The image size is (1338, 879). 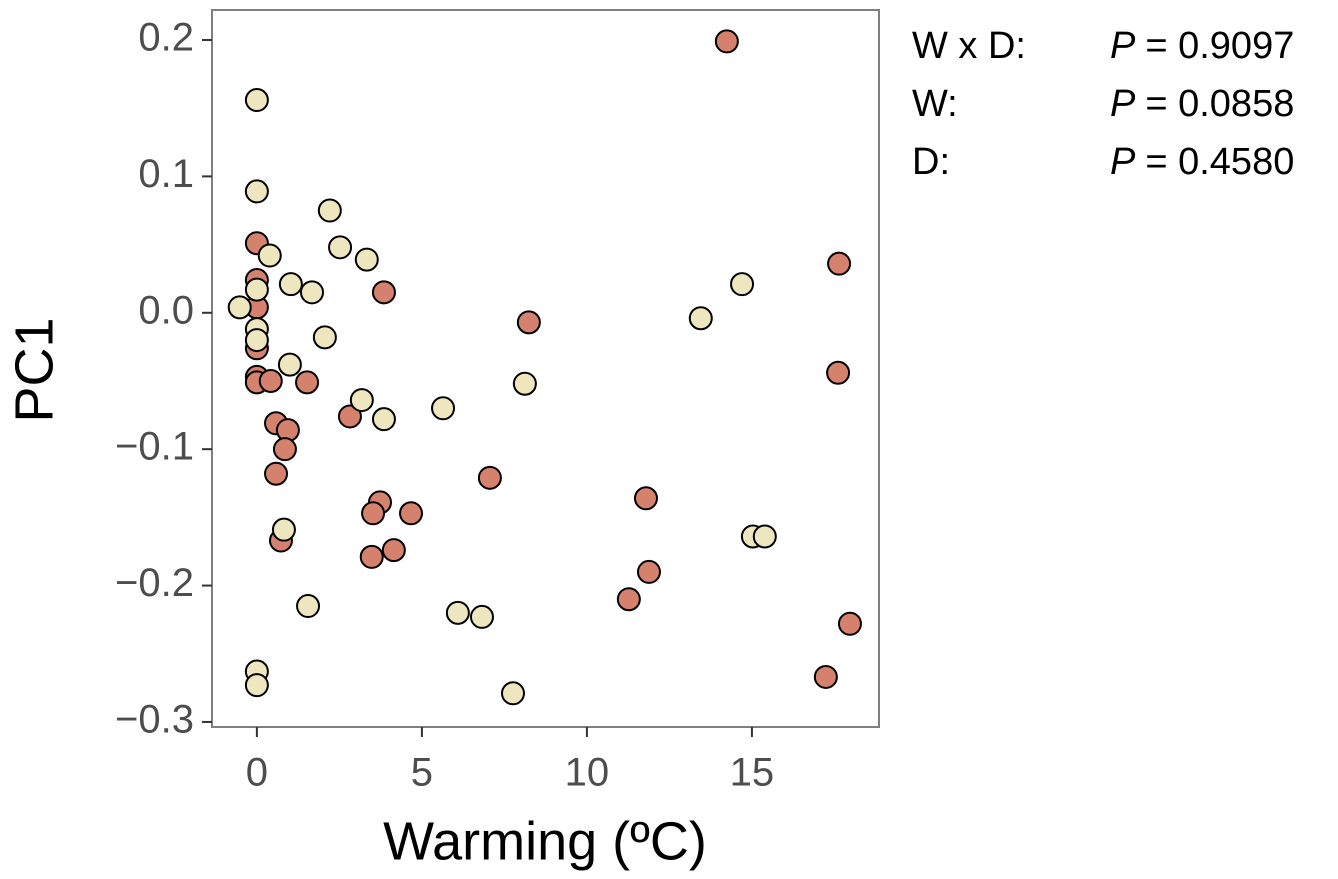 I want to click on y-tick-label: 0.1, so click(x=166, y=174).